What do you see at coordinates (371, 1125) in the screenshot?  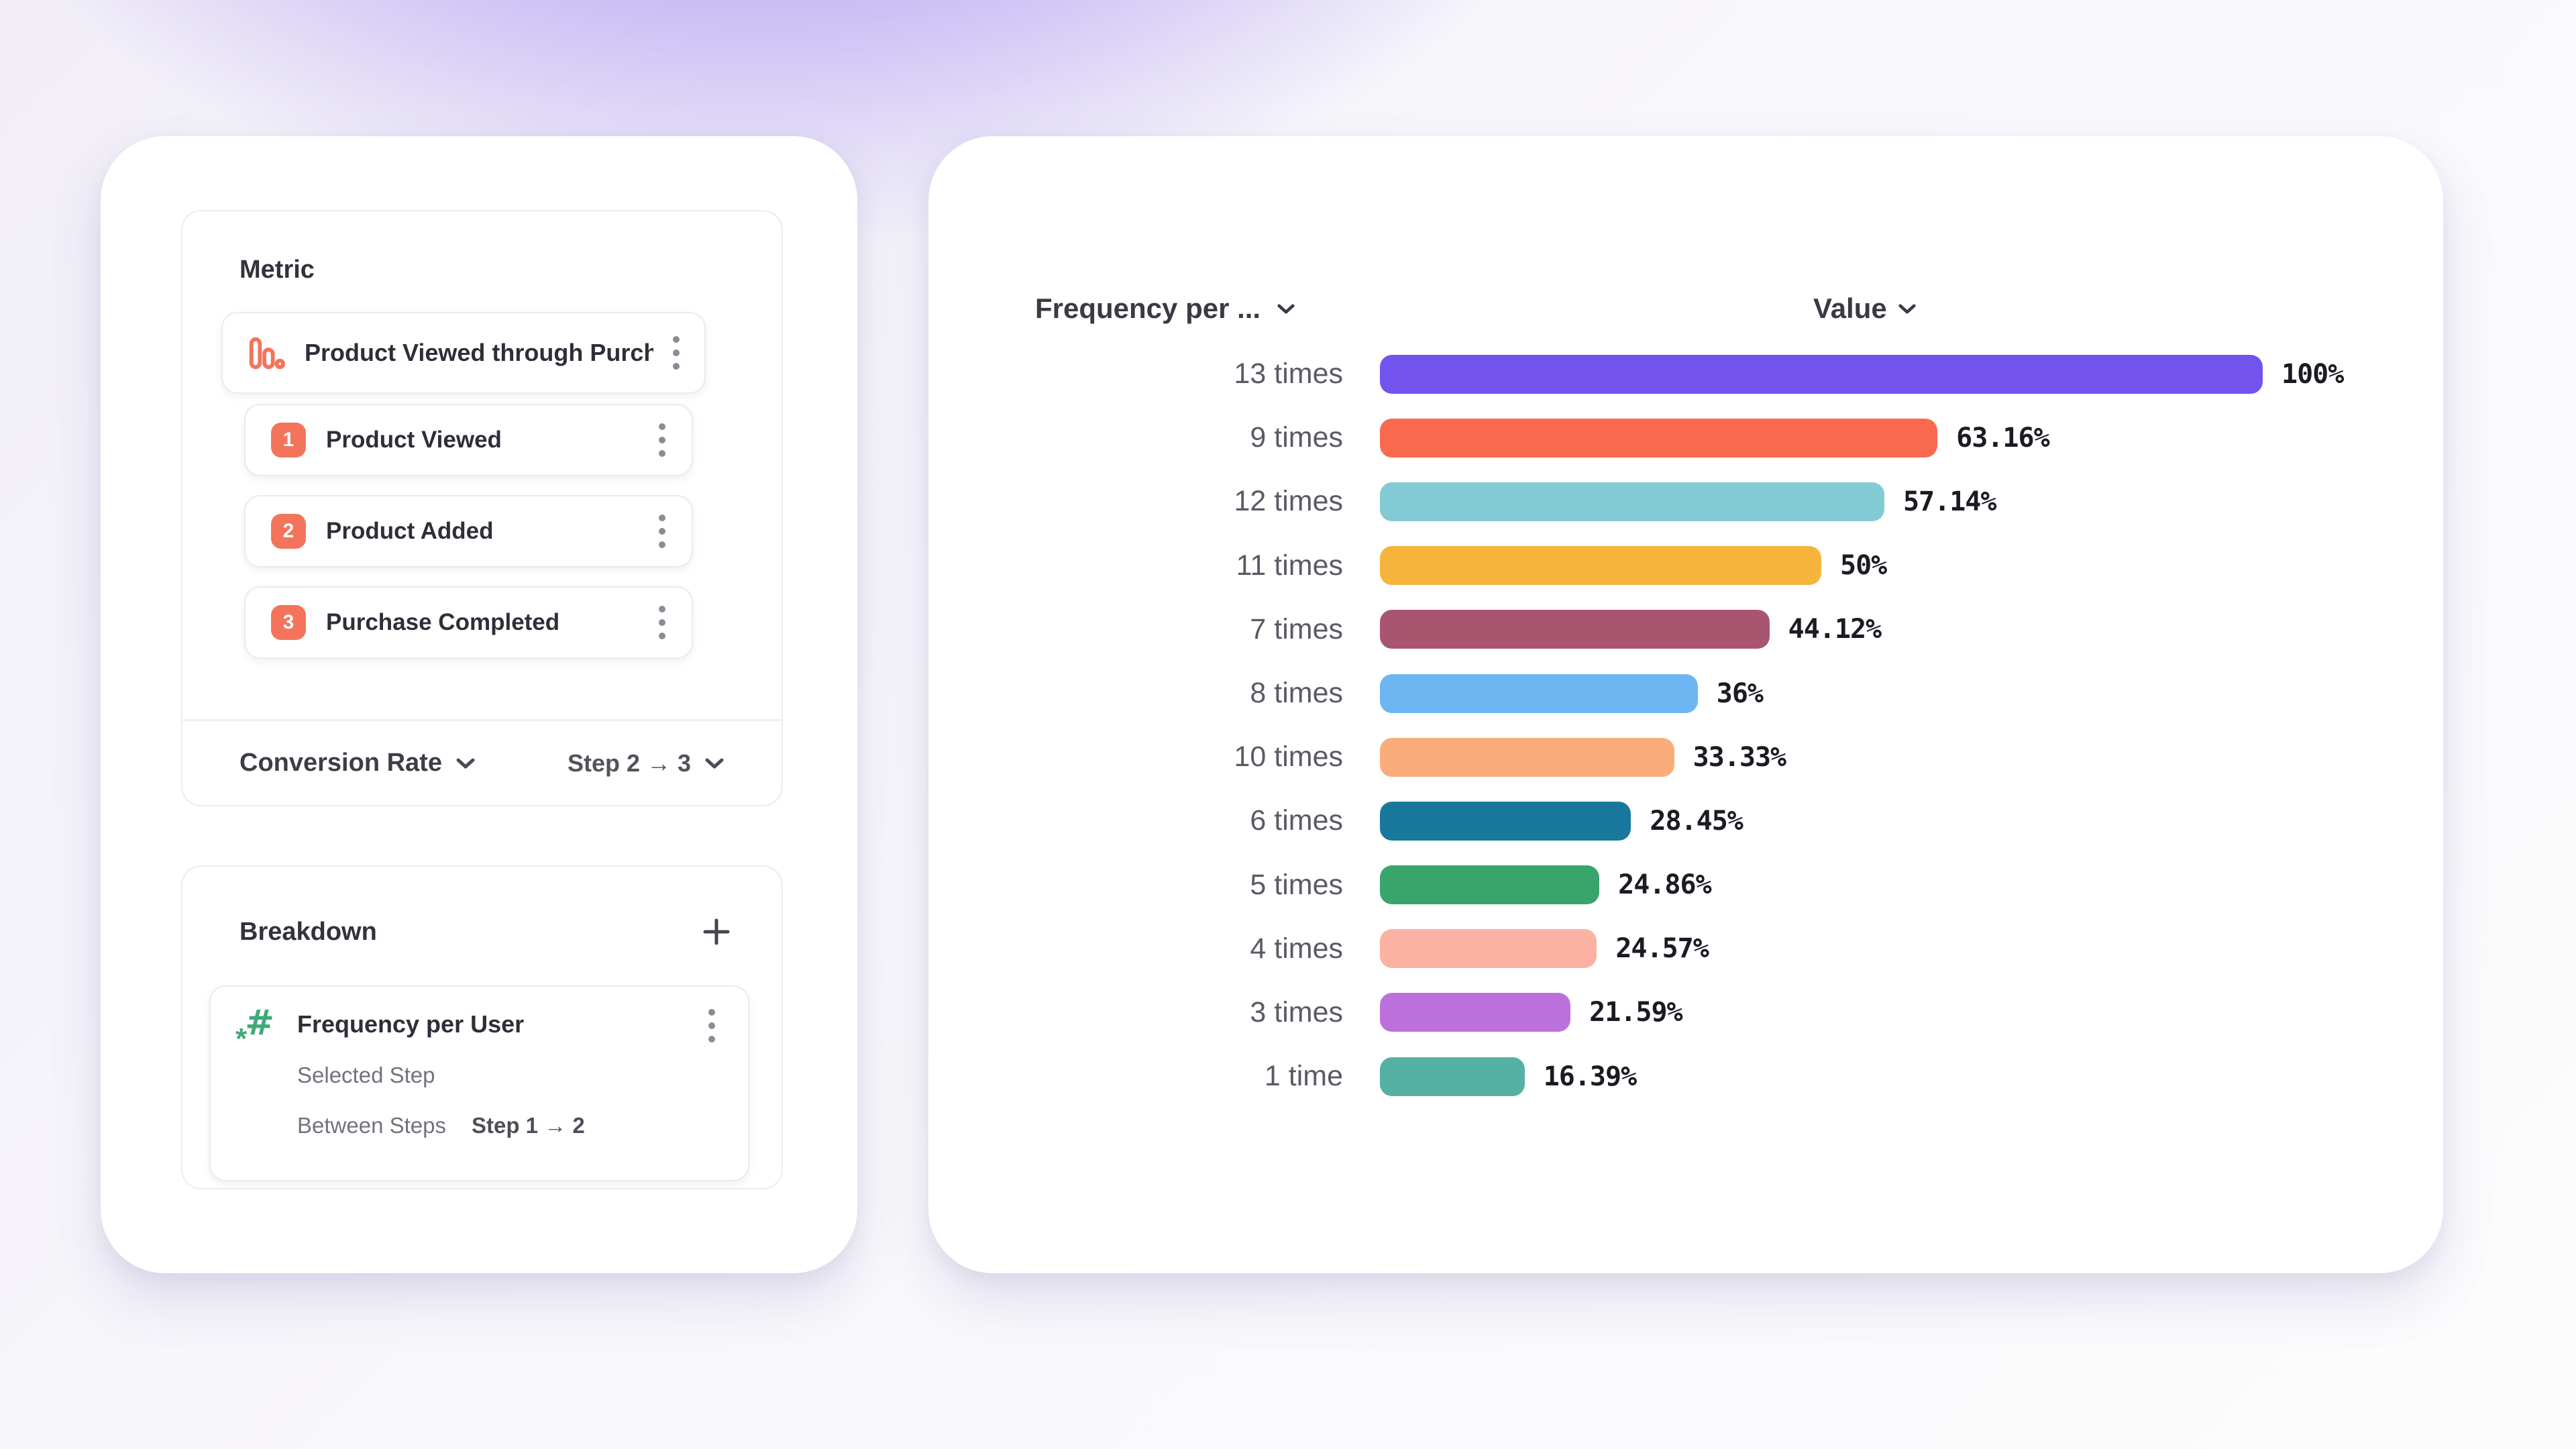 I see `between-steps-label: Between Steps` at bounding box center [371, 1125].